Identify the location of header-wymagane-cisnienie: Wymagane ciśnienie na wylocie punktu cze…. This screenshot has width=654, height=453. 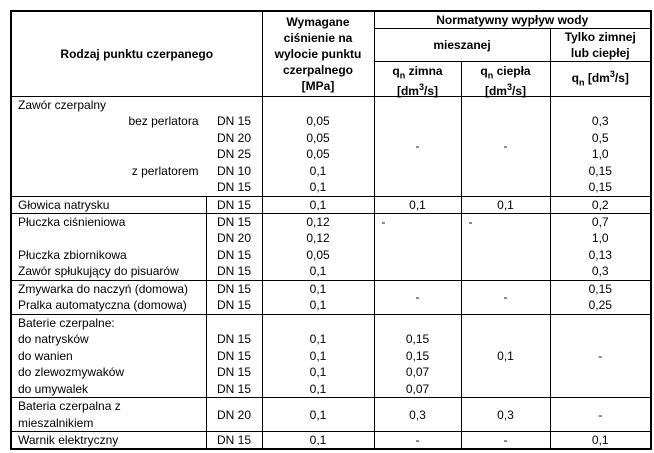
(318, 53).